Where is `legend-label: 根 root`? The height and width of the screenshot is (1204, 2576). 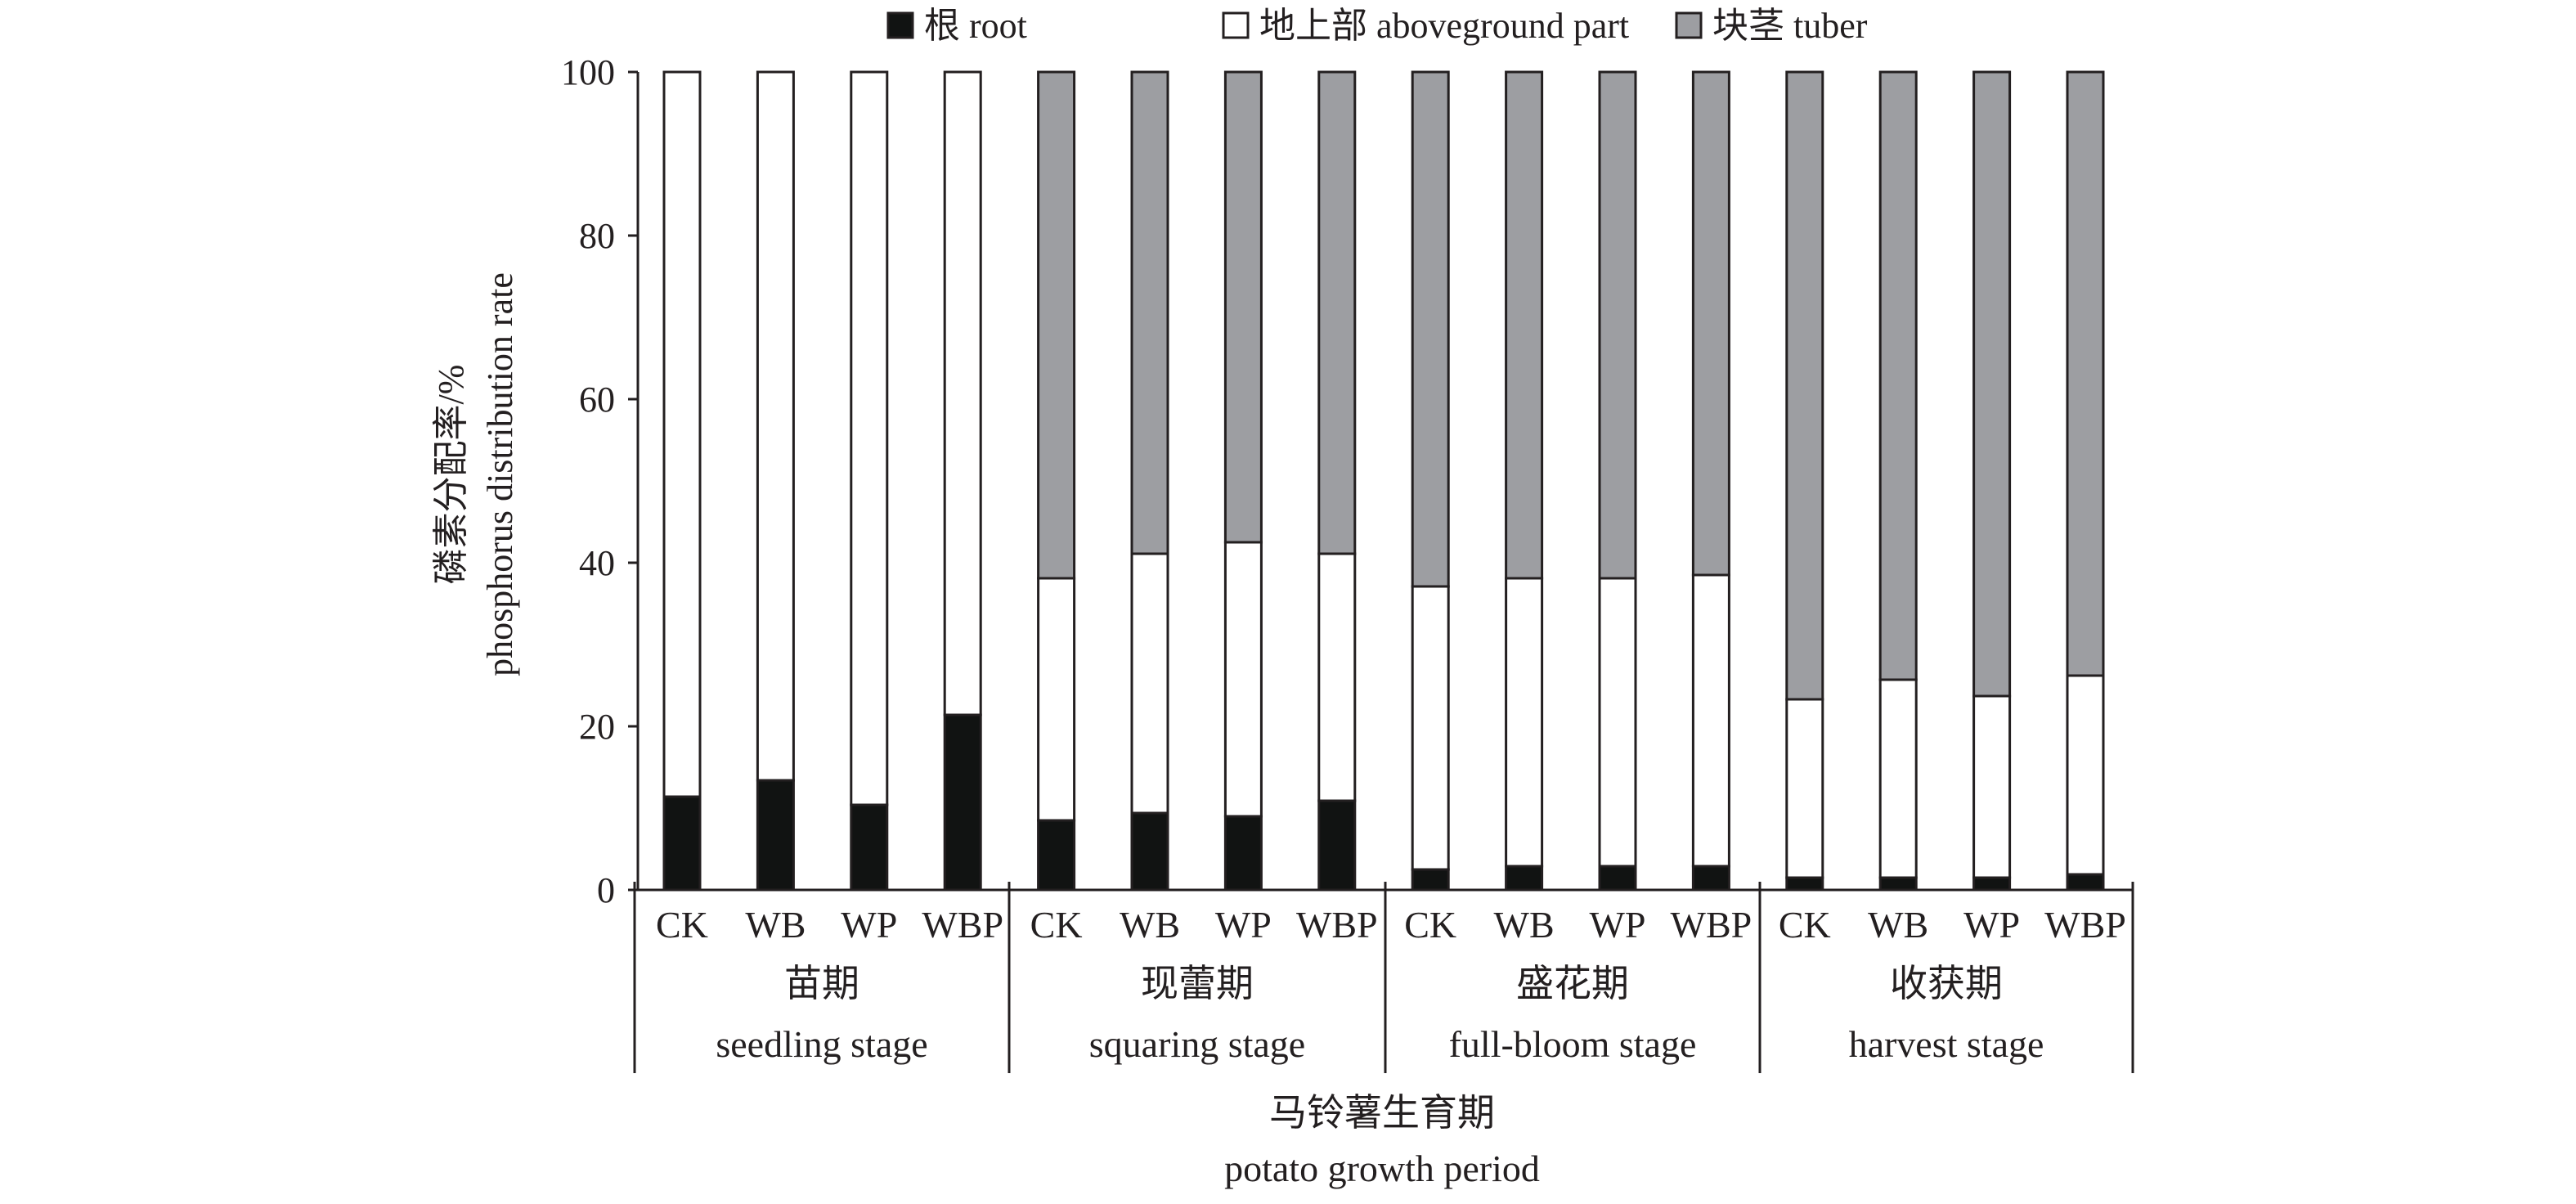
legend-label: 根 root is located at coordinates (976, 26).